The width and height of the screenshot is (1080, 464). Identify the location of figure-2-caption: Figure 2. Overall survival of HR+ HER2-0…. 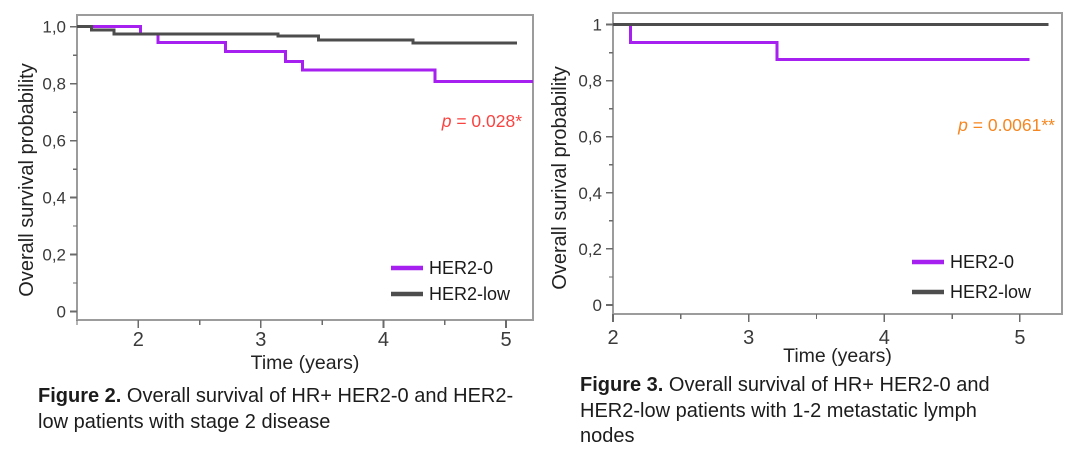
(277, 409).